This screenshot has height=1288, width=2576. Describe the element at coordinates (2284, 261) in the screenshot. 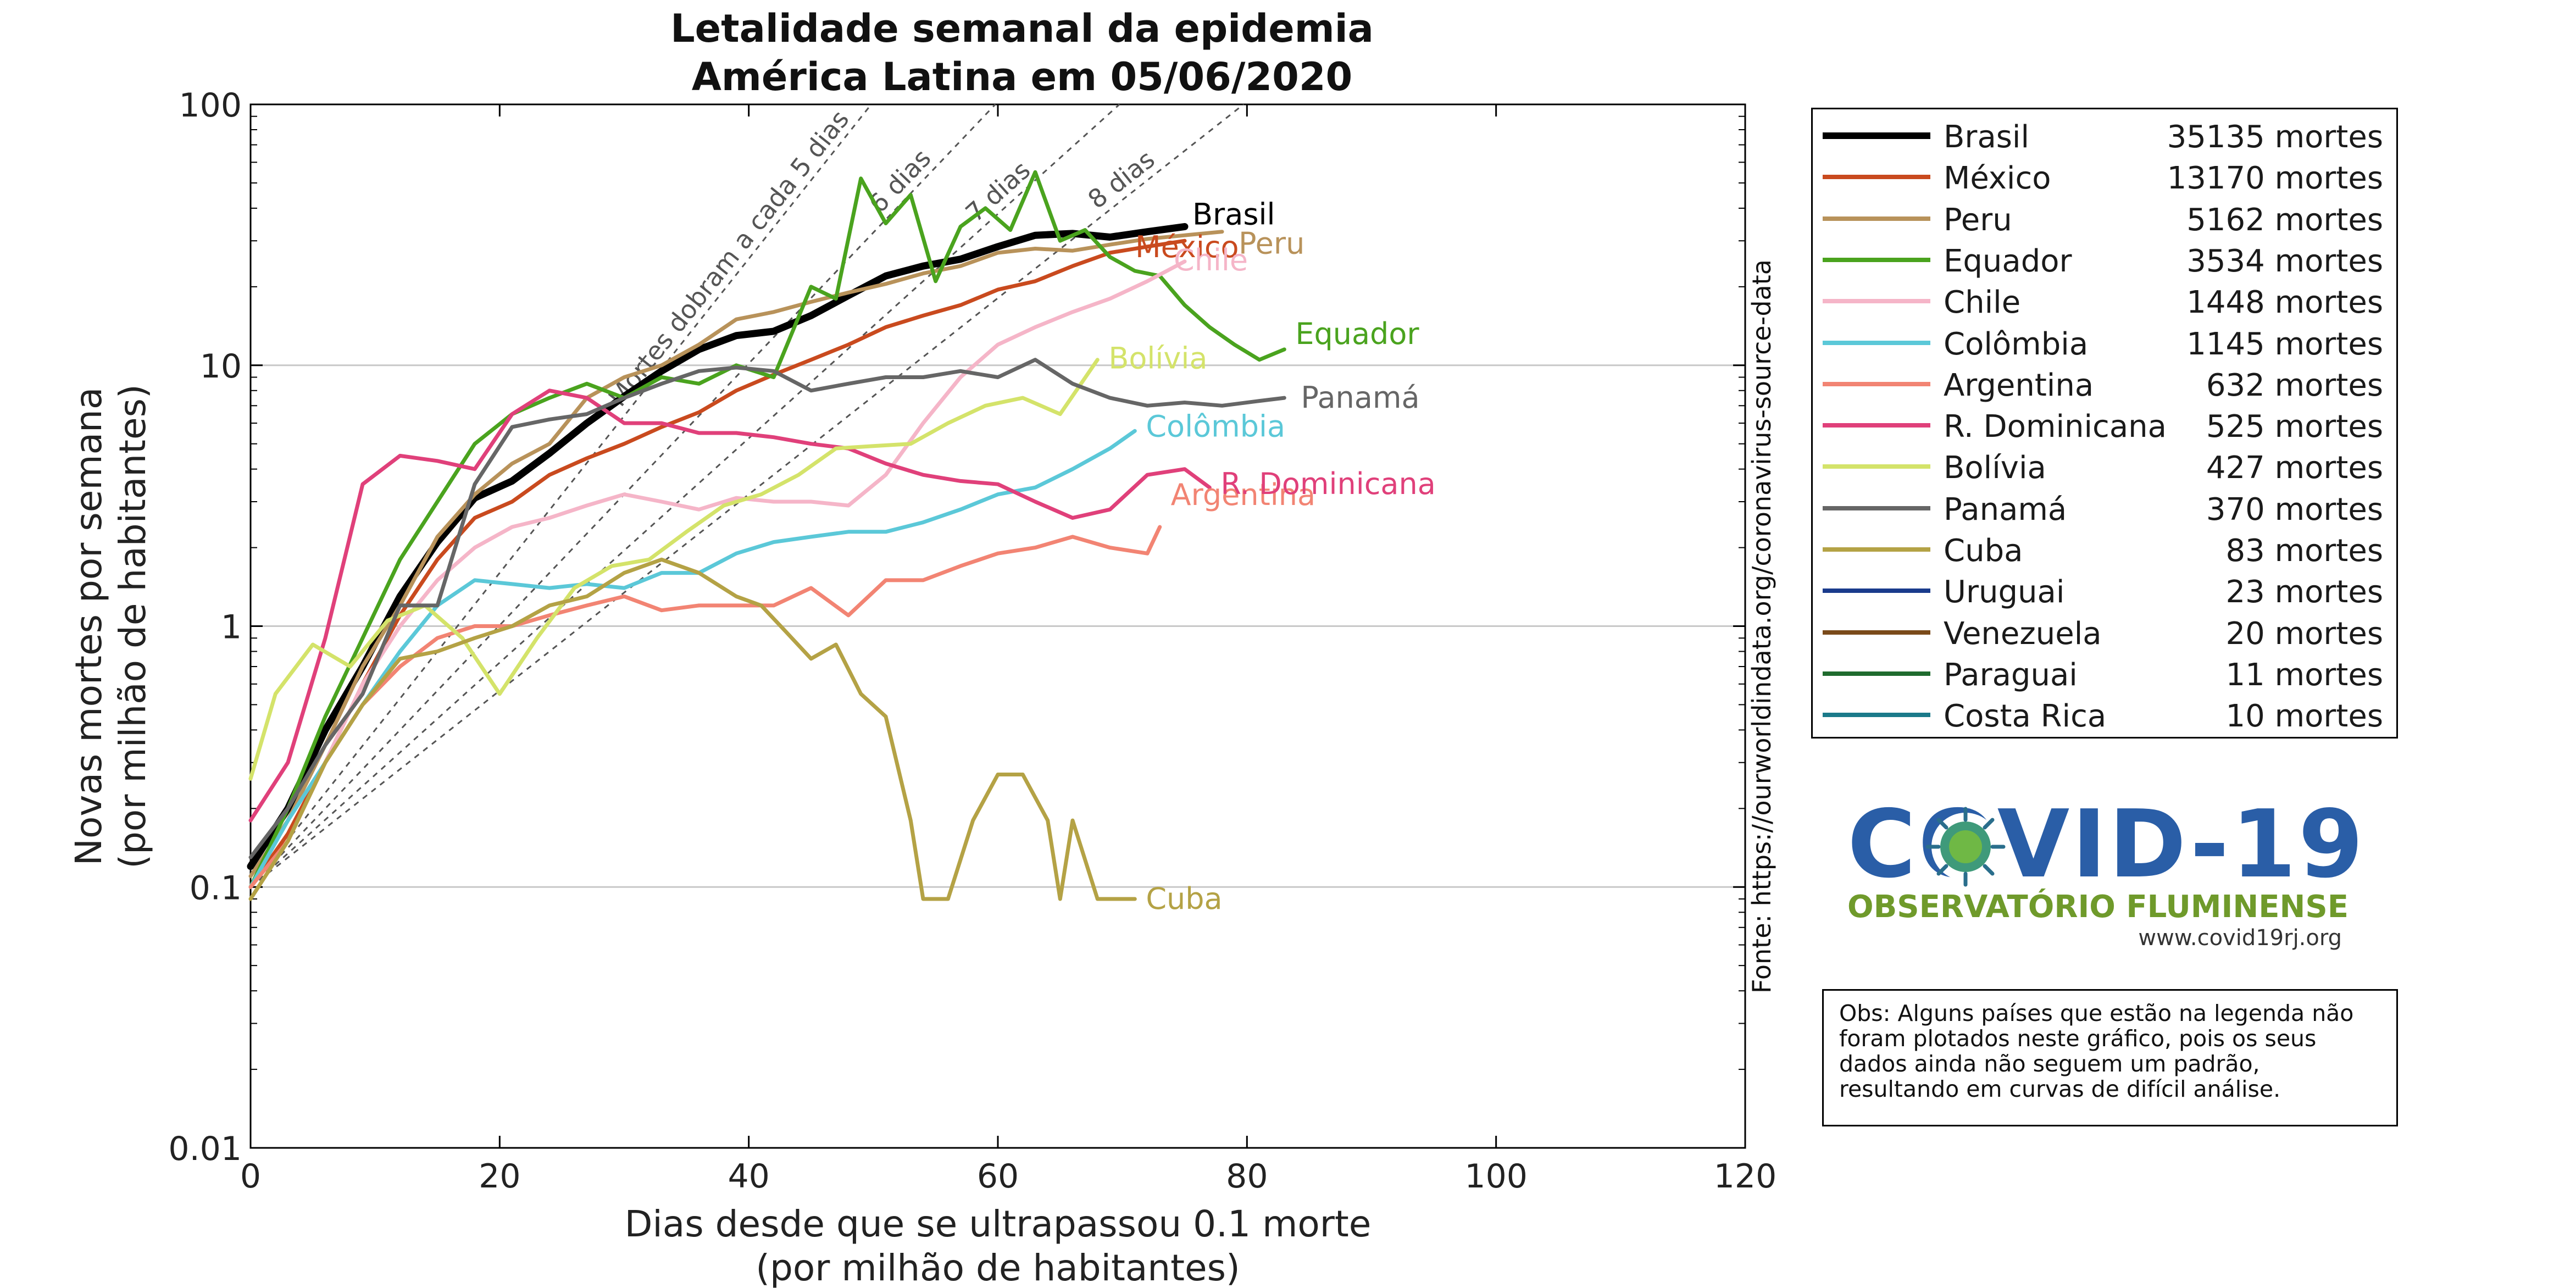

I see `legend-death-count: 3534 mortes` at that location.